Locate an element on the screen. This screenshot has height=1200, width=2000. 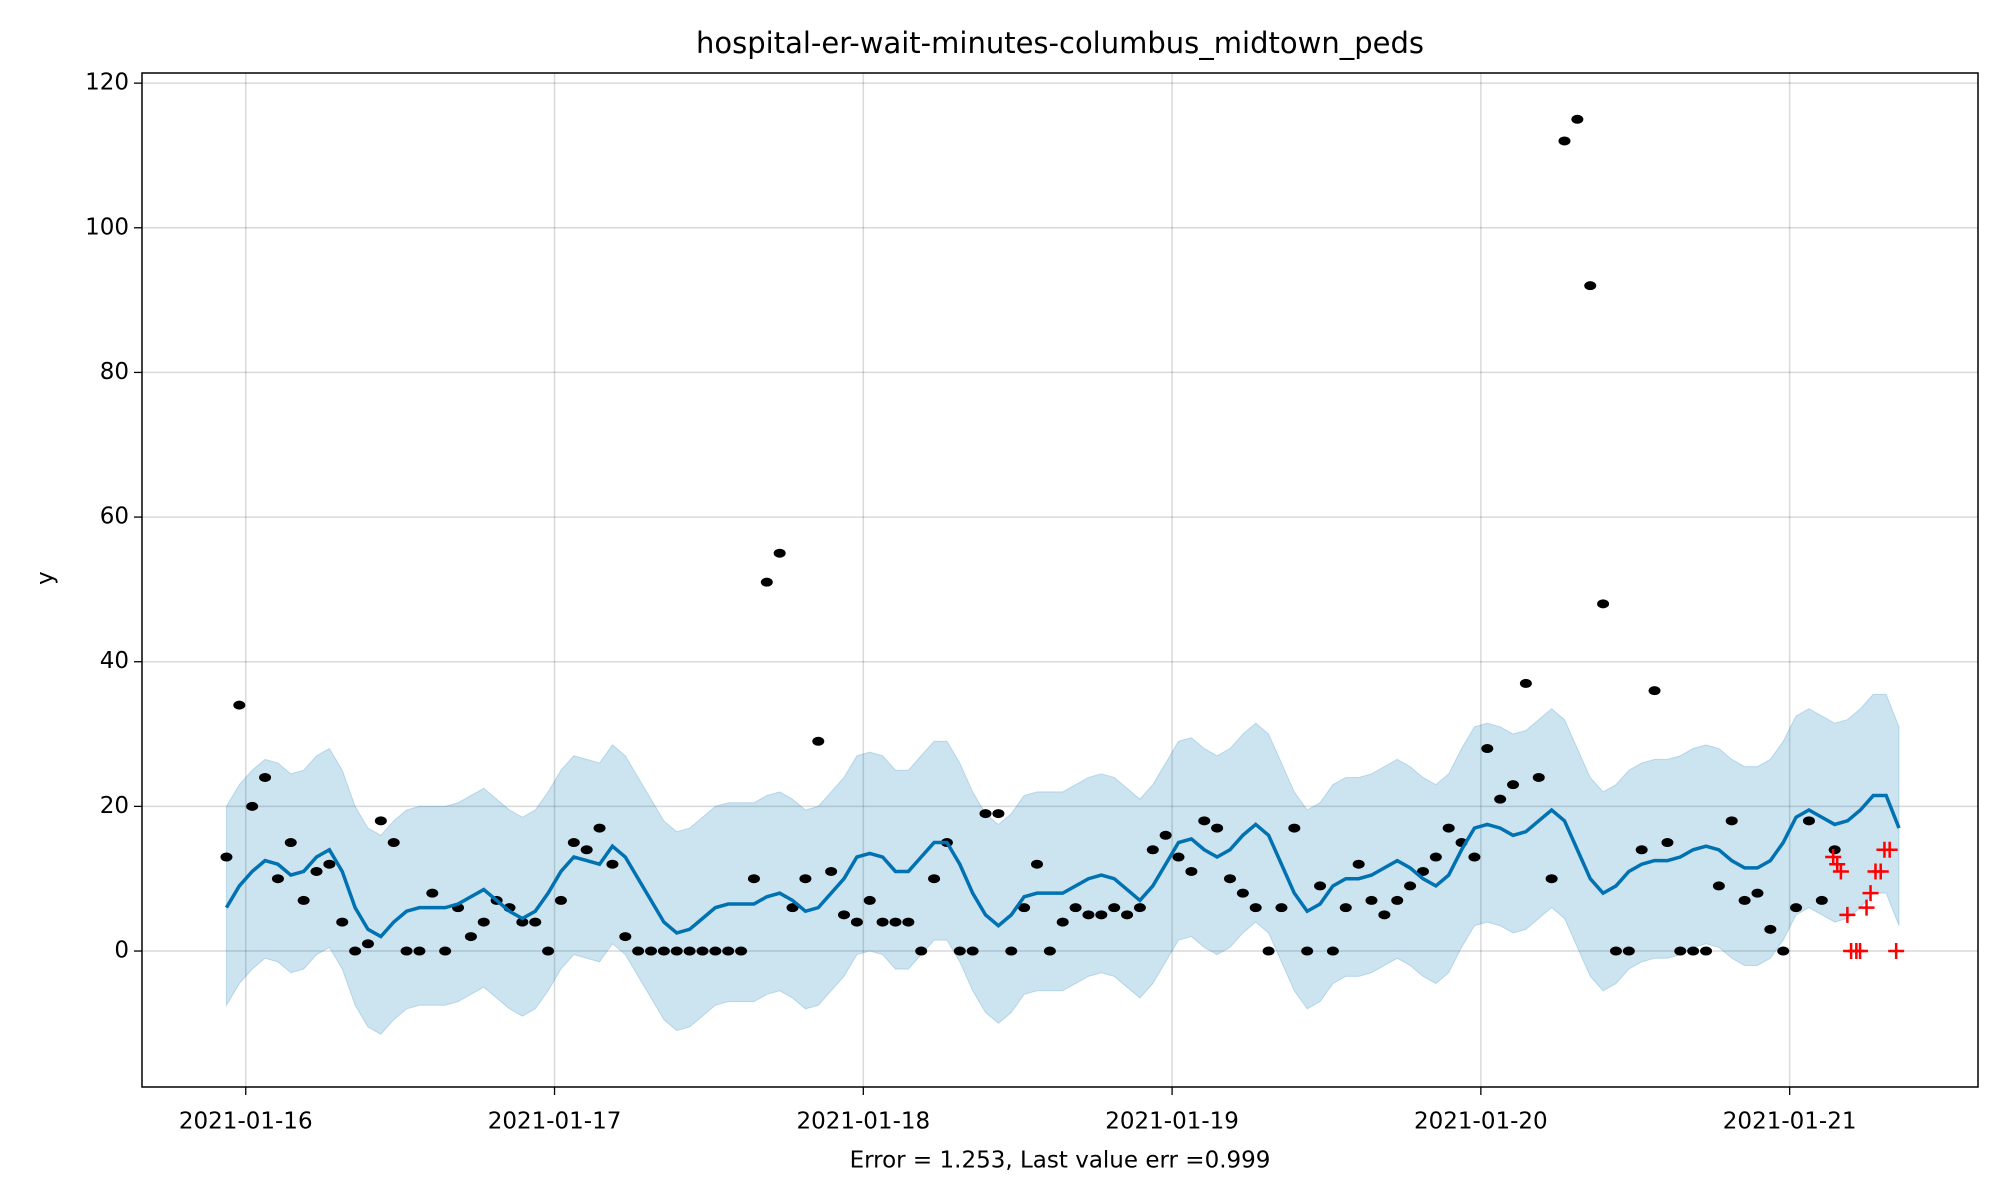
y-tick-label: 60 is located at coordinates (114, 517).